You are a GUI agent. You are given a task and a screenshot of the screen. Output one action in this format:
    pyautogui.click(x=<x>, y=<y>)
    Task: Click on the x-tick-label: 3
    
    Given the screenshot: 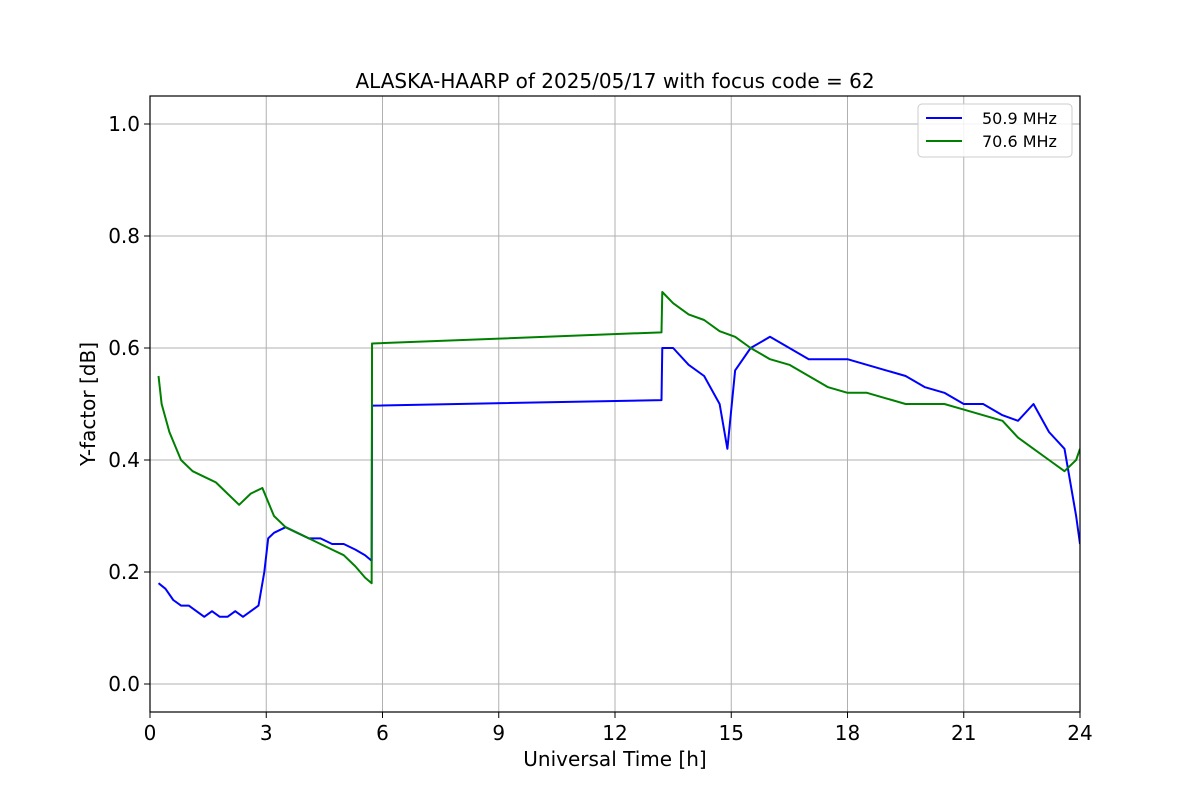 What is the action you would take?
    pyautogui.click(x=266, y=733)
    